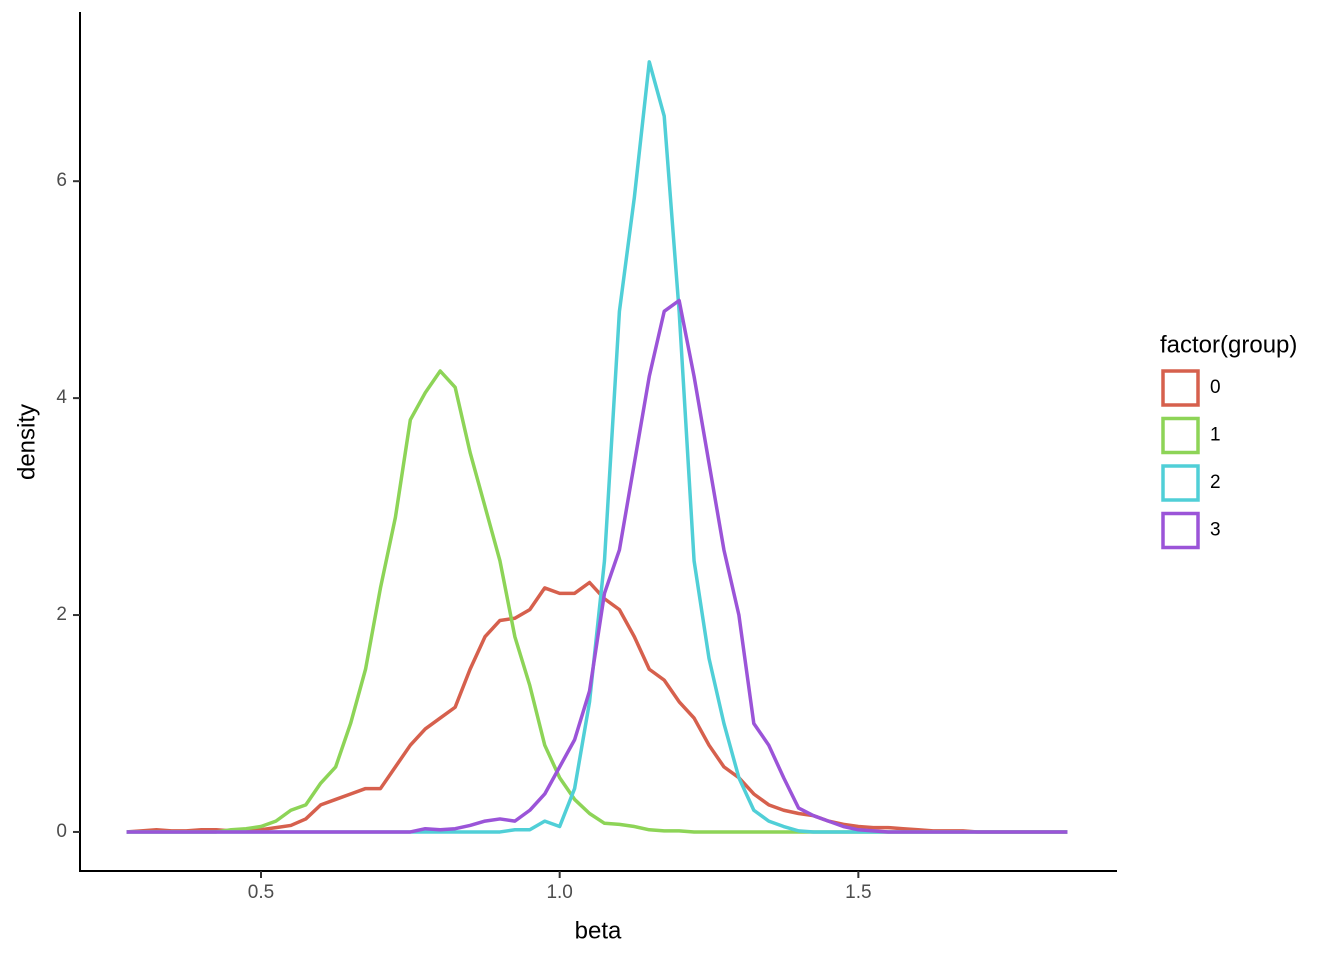 This screenshot has height=960, width=1344. Describe the element at coordinates (858, 892) in the screenshot. I see `x-tick-label: 1.5` at that location.